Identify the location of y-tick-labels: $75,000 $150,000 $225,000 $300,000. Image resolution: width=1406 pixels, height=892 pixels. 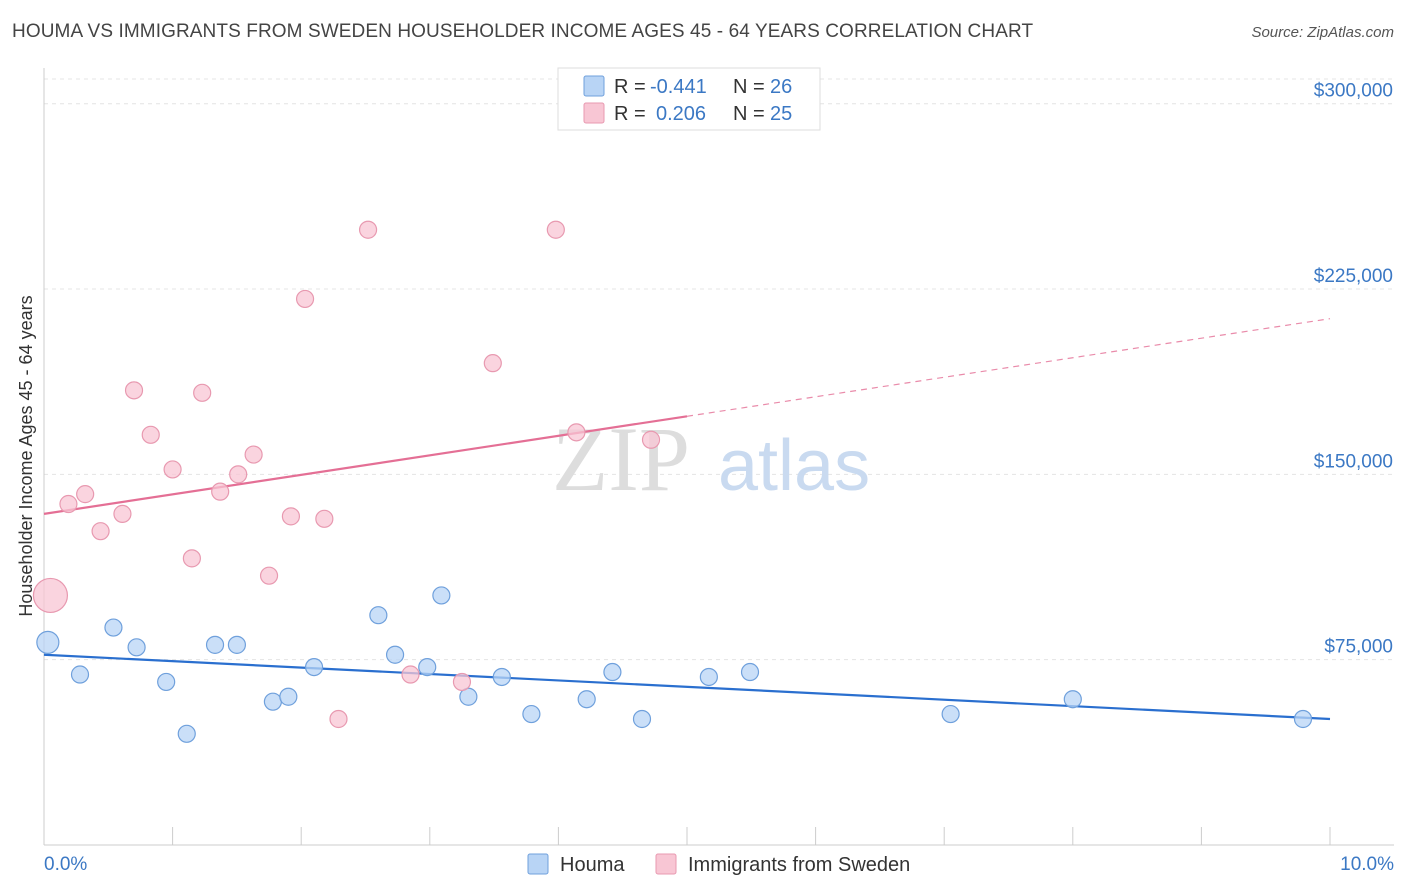
(1353, 369).